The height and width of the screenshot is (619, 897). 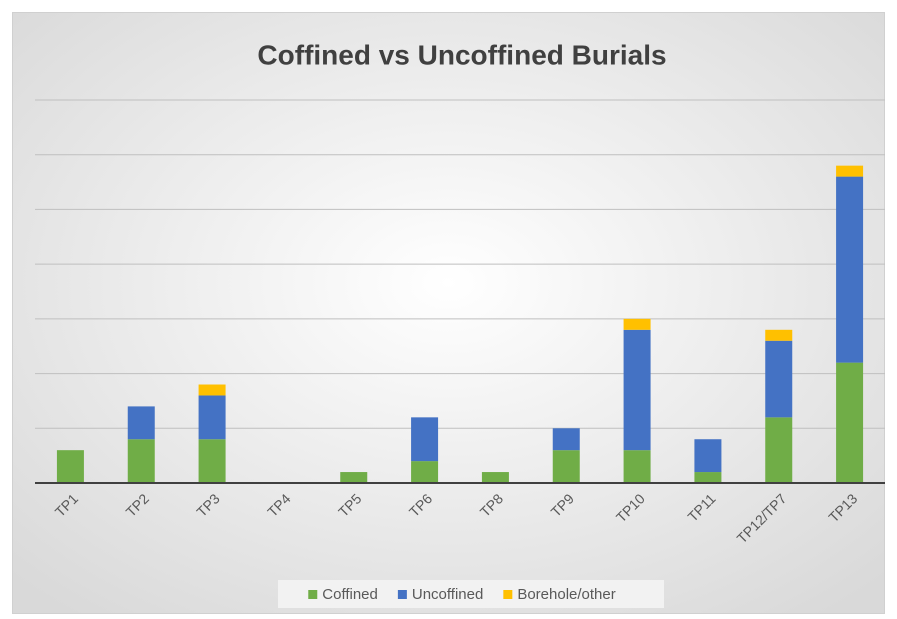 What do you see at coordinates (350, 594) in the screenshot?
I see `legend-label: Coffined` at bounding box center [350, 594].